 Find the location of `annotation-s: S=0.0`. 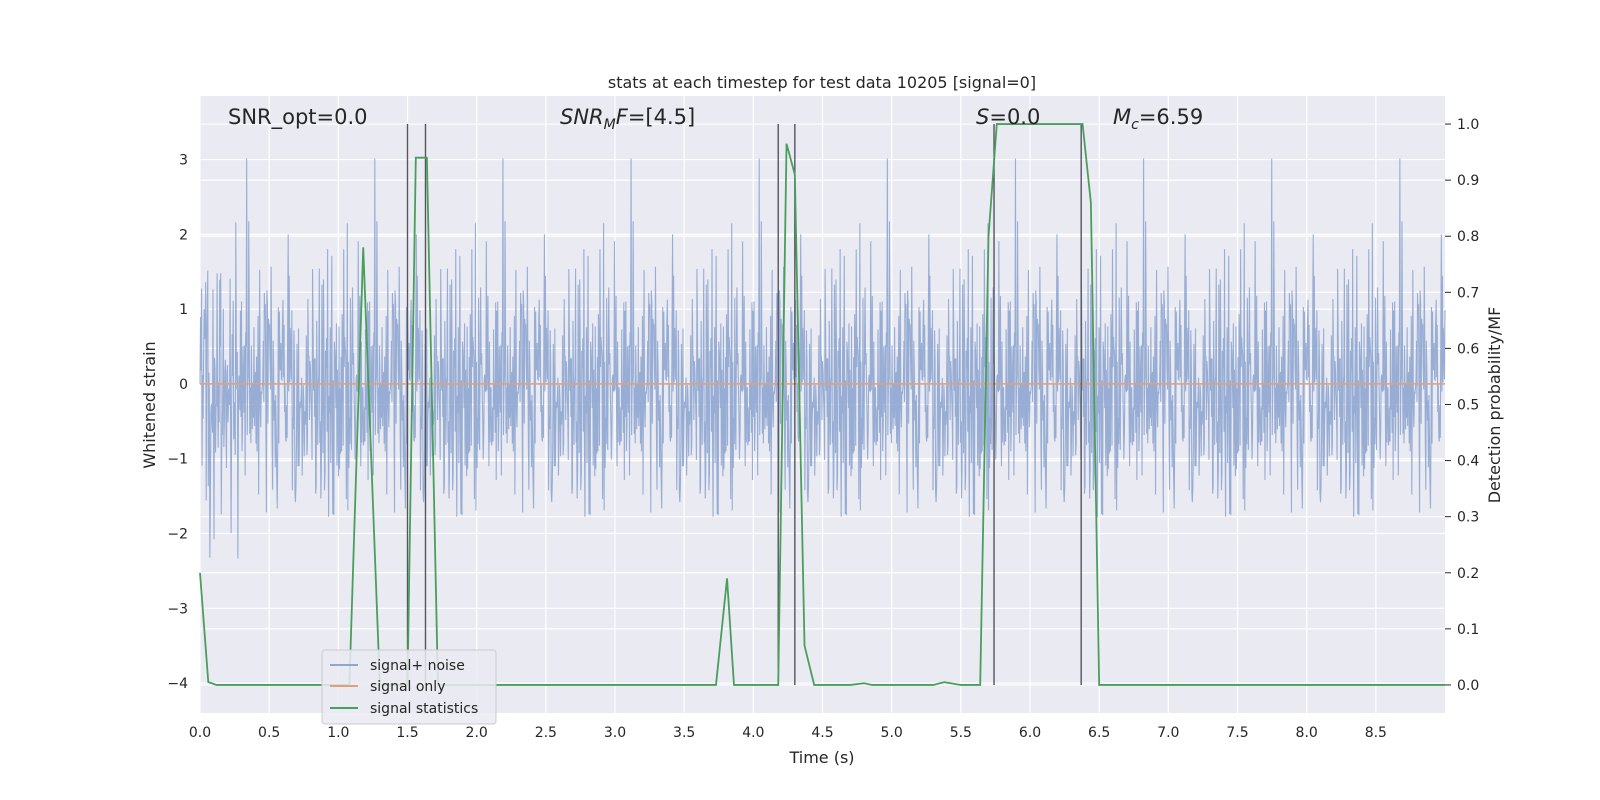

annotation-s: S=0.0 is located at coordinates (1008, 117).